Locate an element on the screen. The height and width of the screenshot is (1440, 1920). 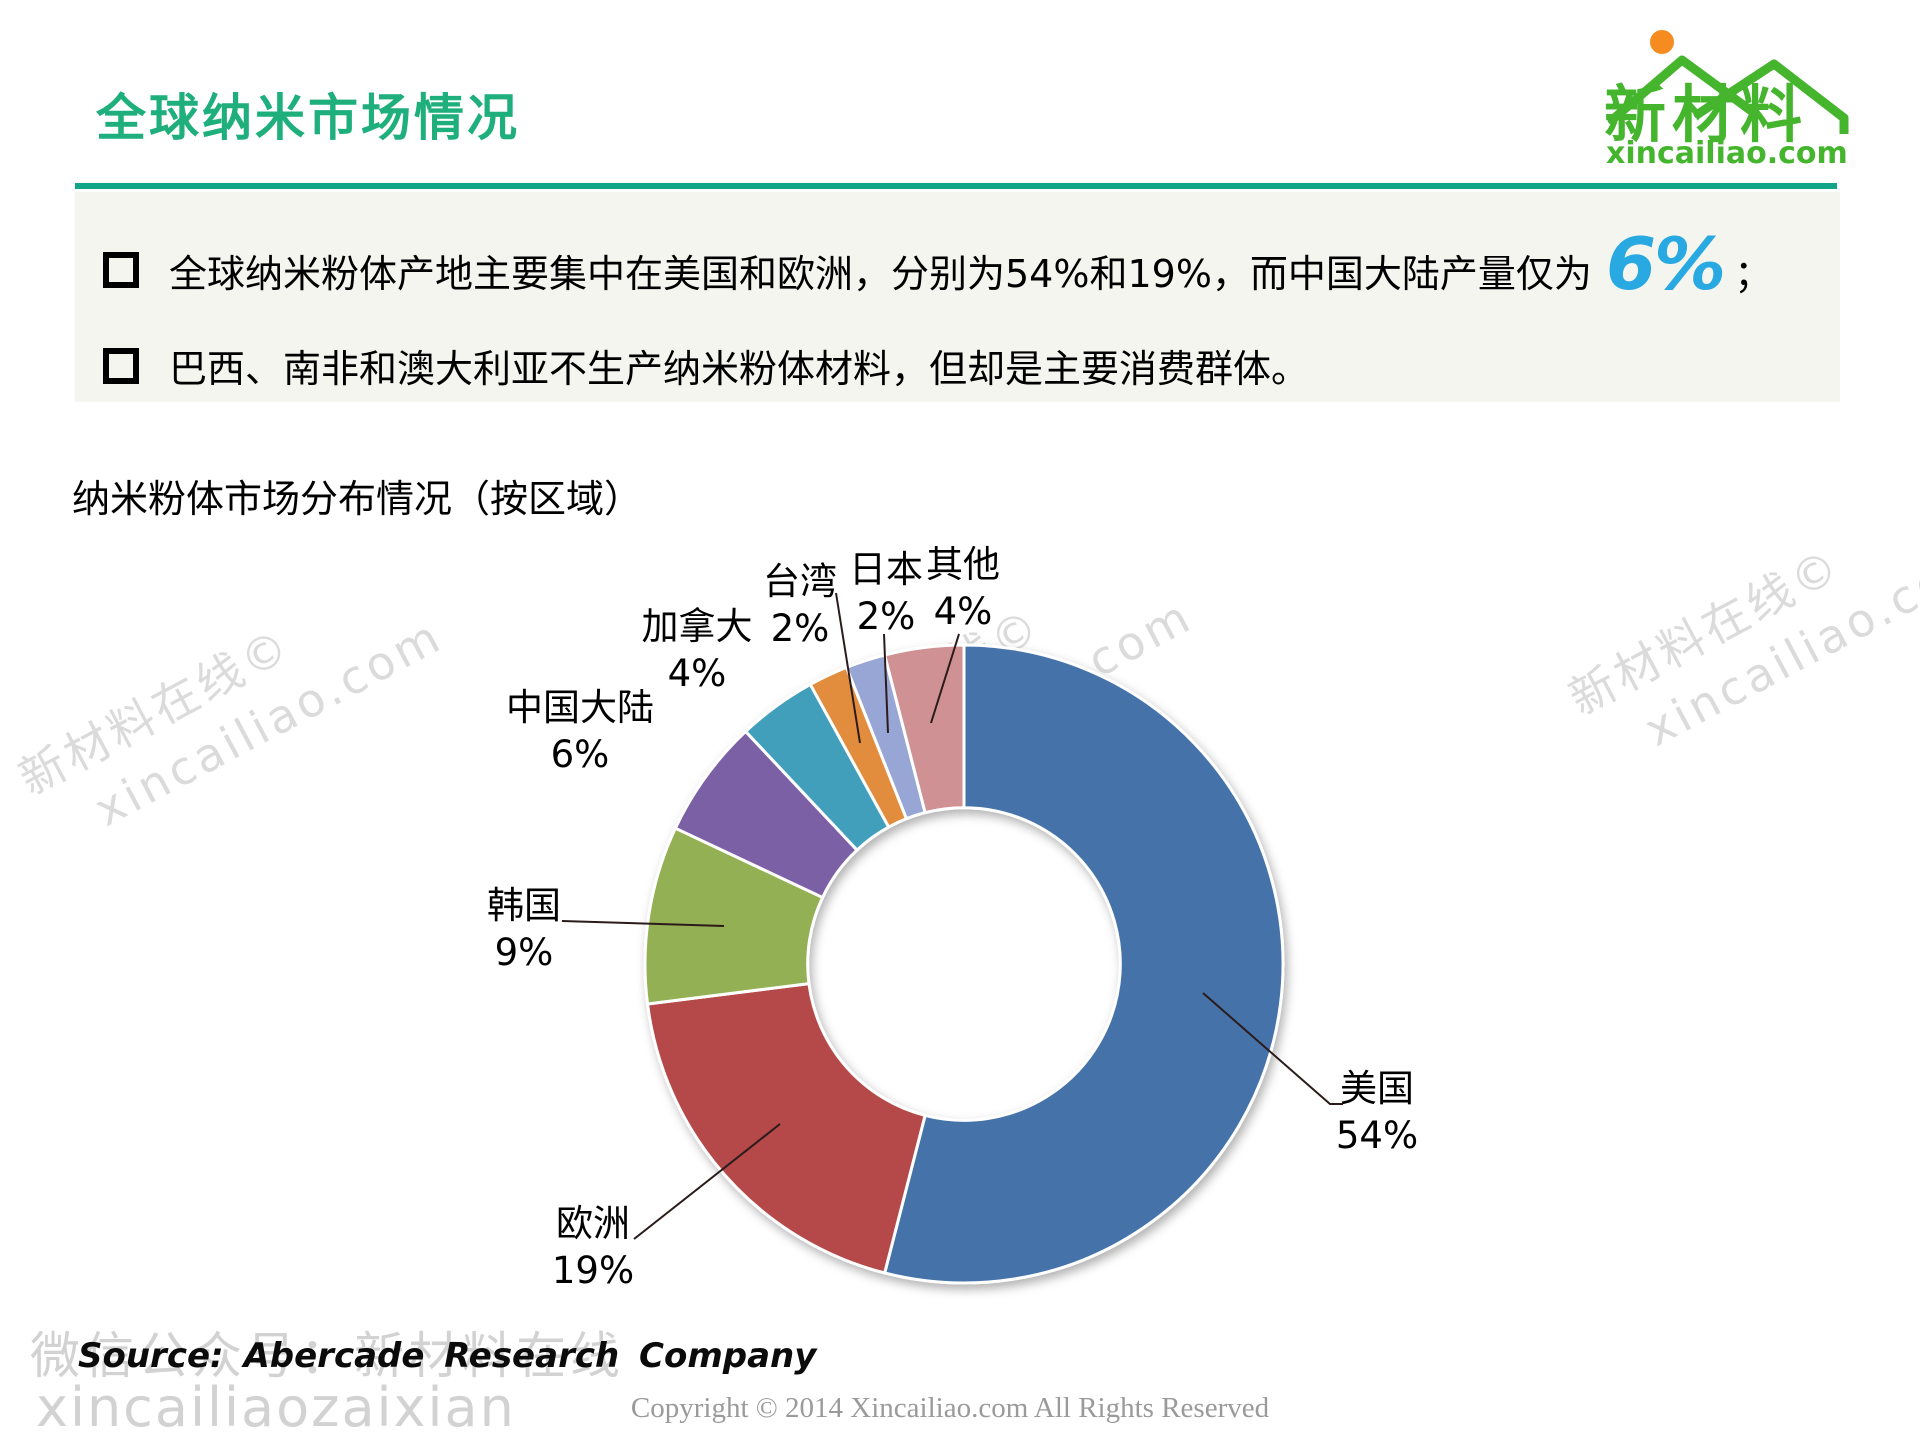
bullet-text: 巴西、南非和澳大利亚不生产纳米粉体材料，但却是主要消费群体。 is located at coordinates (739, 369).